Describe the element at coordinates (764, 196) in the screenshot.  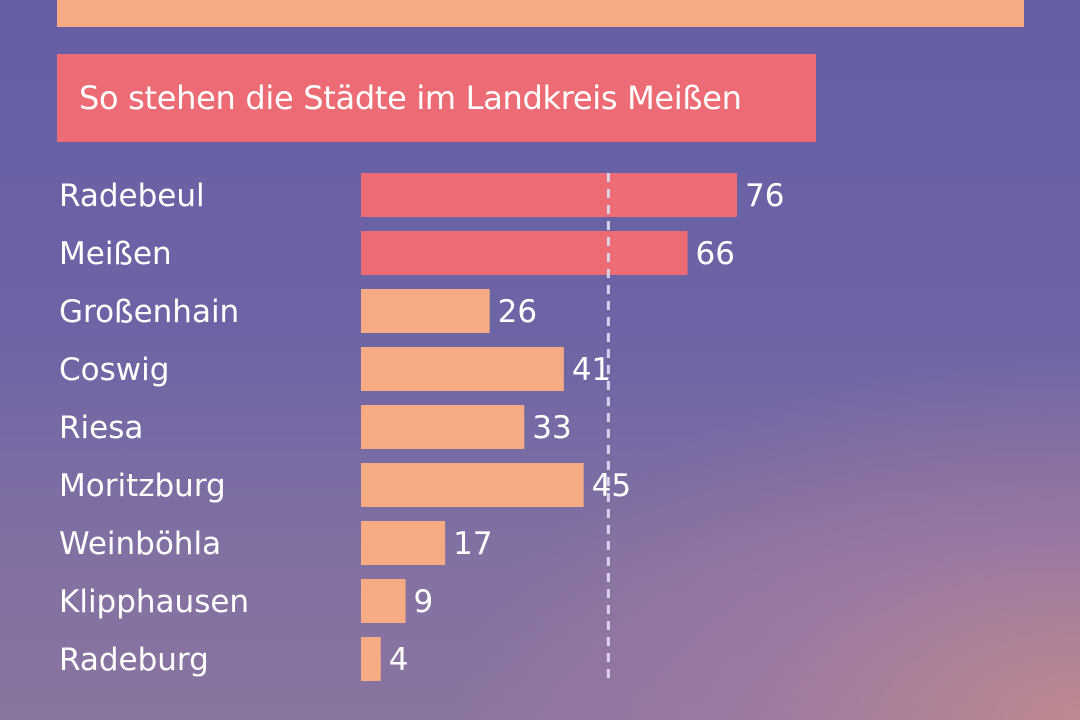
I see `value-label-0: 76` at that location.